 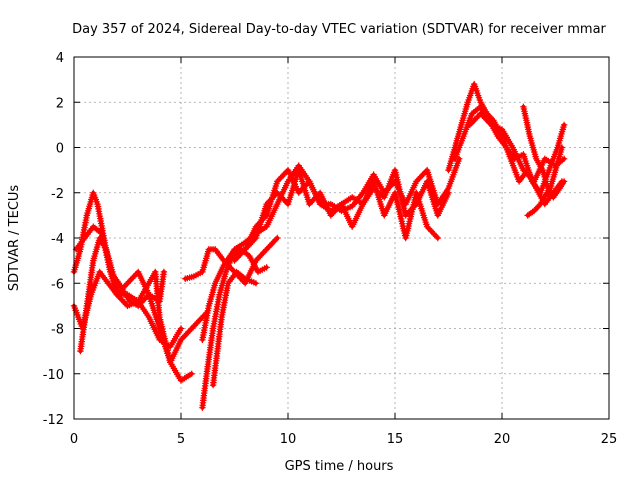 I want to click on y-tick-label: -8, so click(x=57, y=330).